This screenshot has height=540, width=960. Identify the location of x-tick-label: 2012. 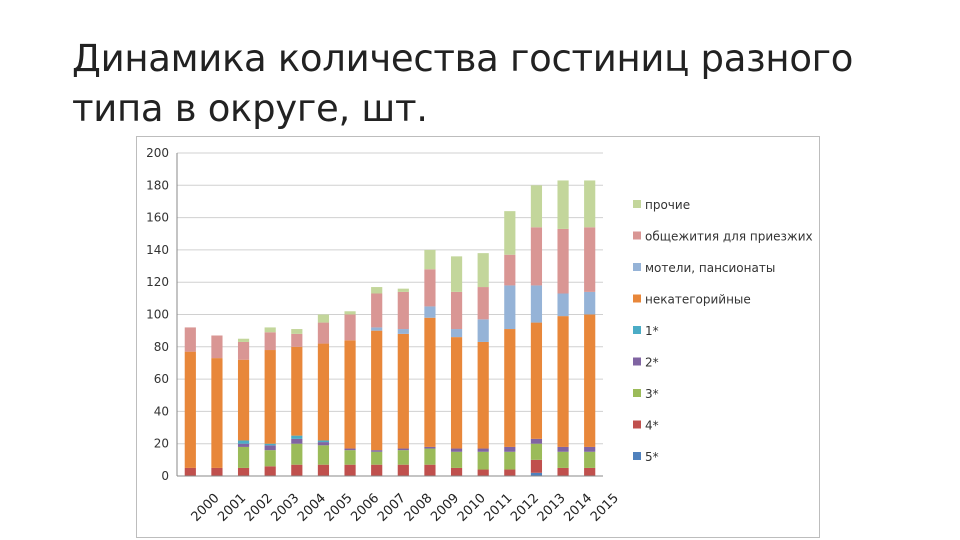
(525, 508).